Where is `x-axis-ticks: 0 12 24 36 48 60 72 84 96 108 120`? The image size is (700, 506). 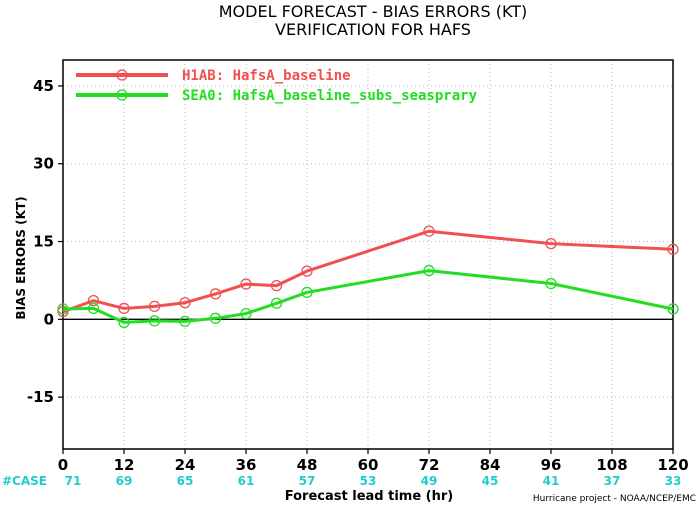
x-axis-ticks: 0 12 24 36 48 60 72 84 96 108 120 is located at coordinates (373, 461).